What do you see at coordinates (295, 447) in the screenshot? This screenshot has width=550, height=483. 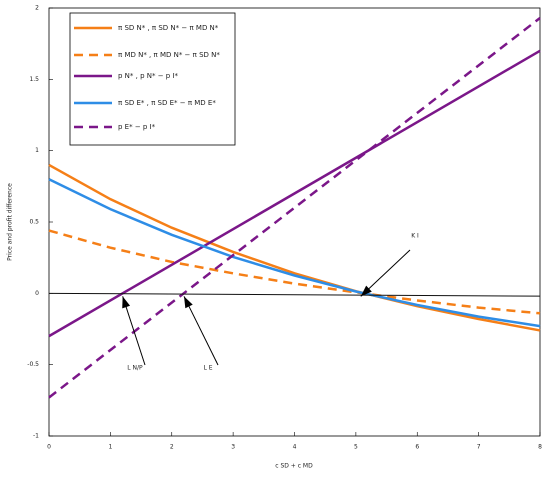 I see `x-tick-label: 4` at bounding box center [295, 447].